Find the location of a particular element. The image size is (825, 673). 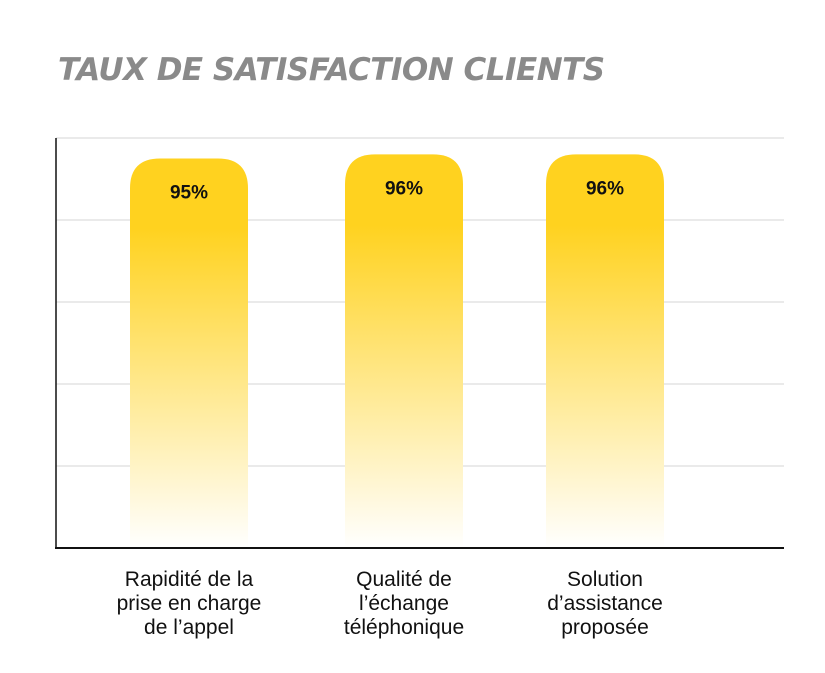

category-label-line: proposée is located at coordinates (605, 627).